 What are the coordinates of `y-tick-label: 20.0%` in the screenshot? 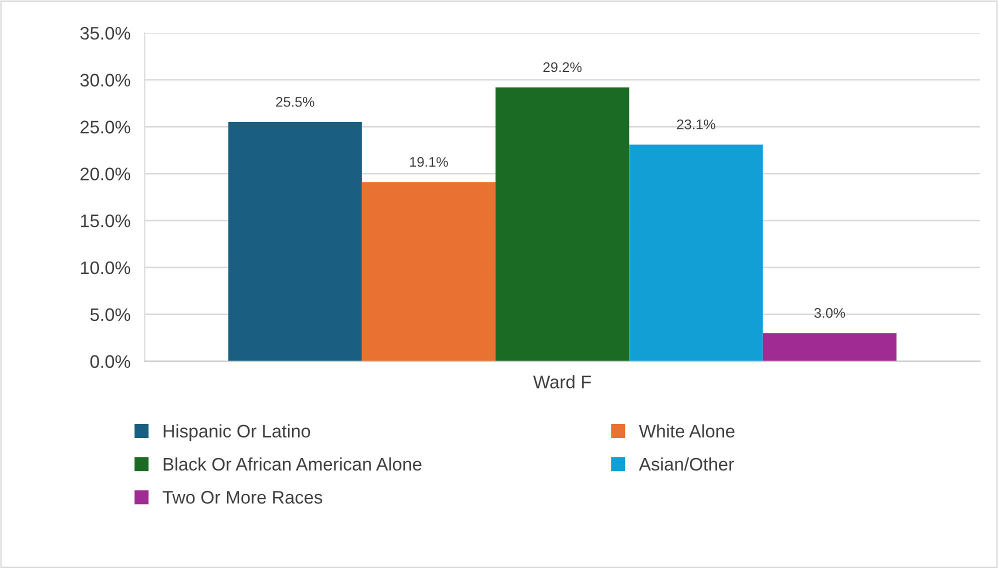 It's located at (105, 174).